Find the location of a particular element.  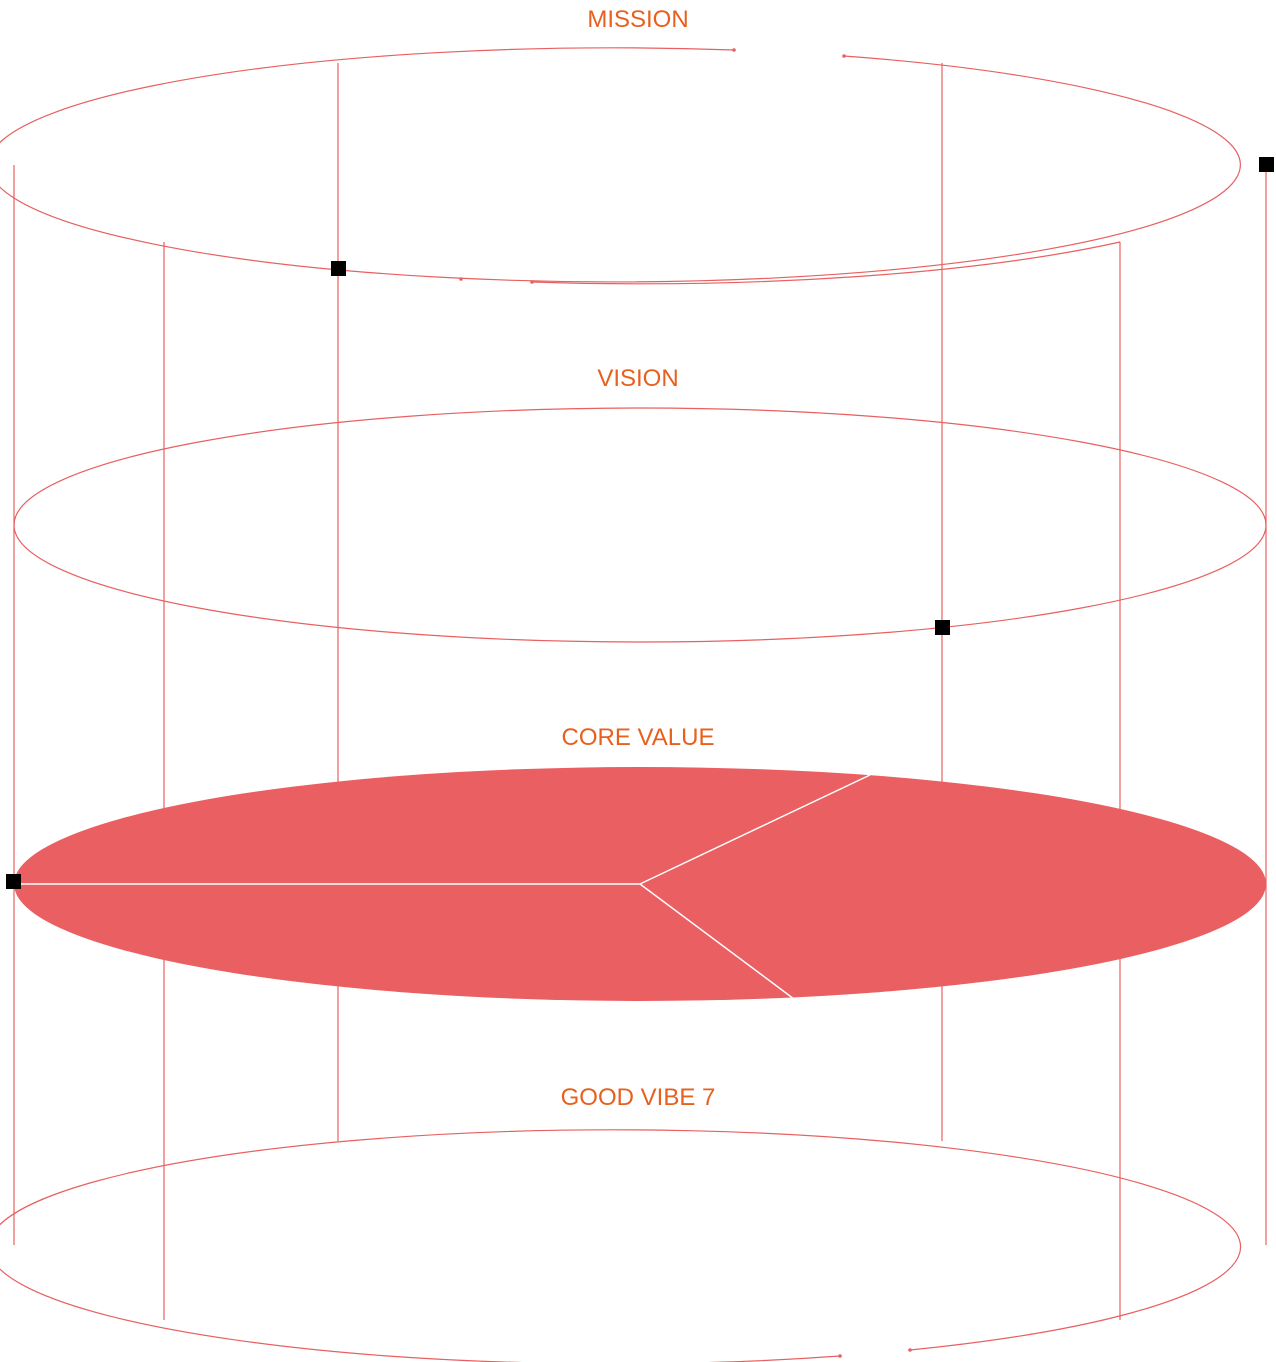

vision-label: VISION is located at coordinates (638, 378).